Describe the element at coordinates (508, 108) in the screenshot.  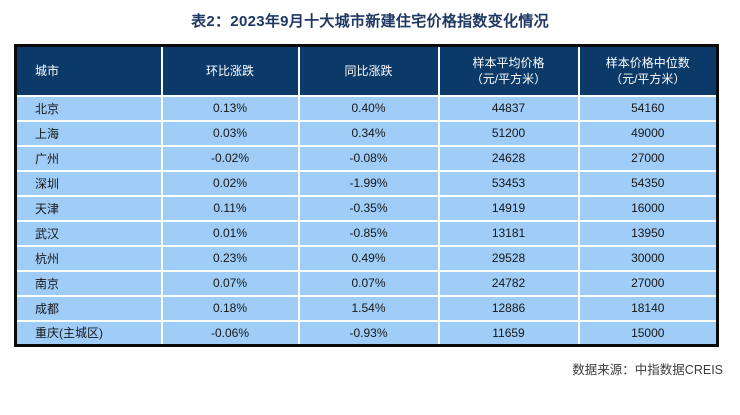
I see `cell-avg-price: 44837` at that location.